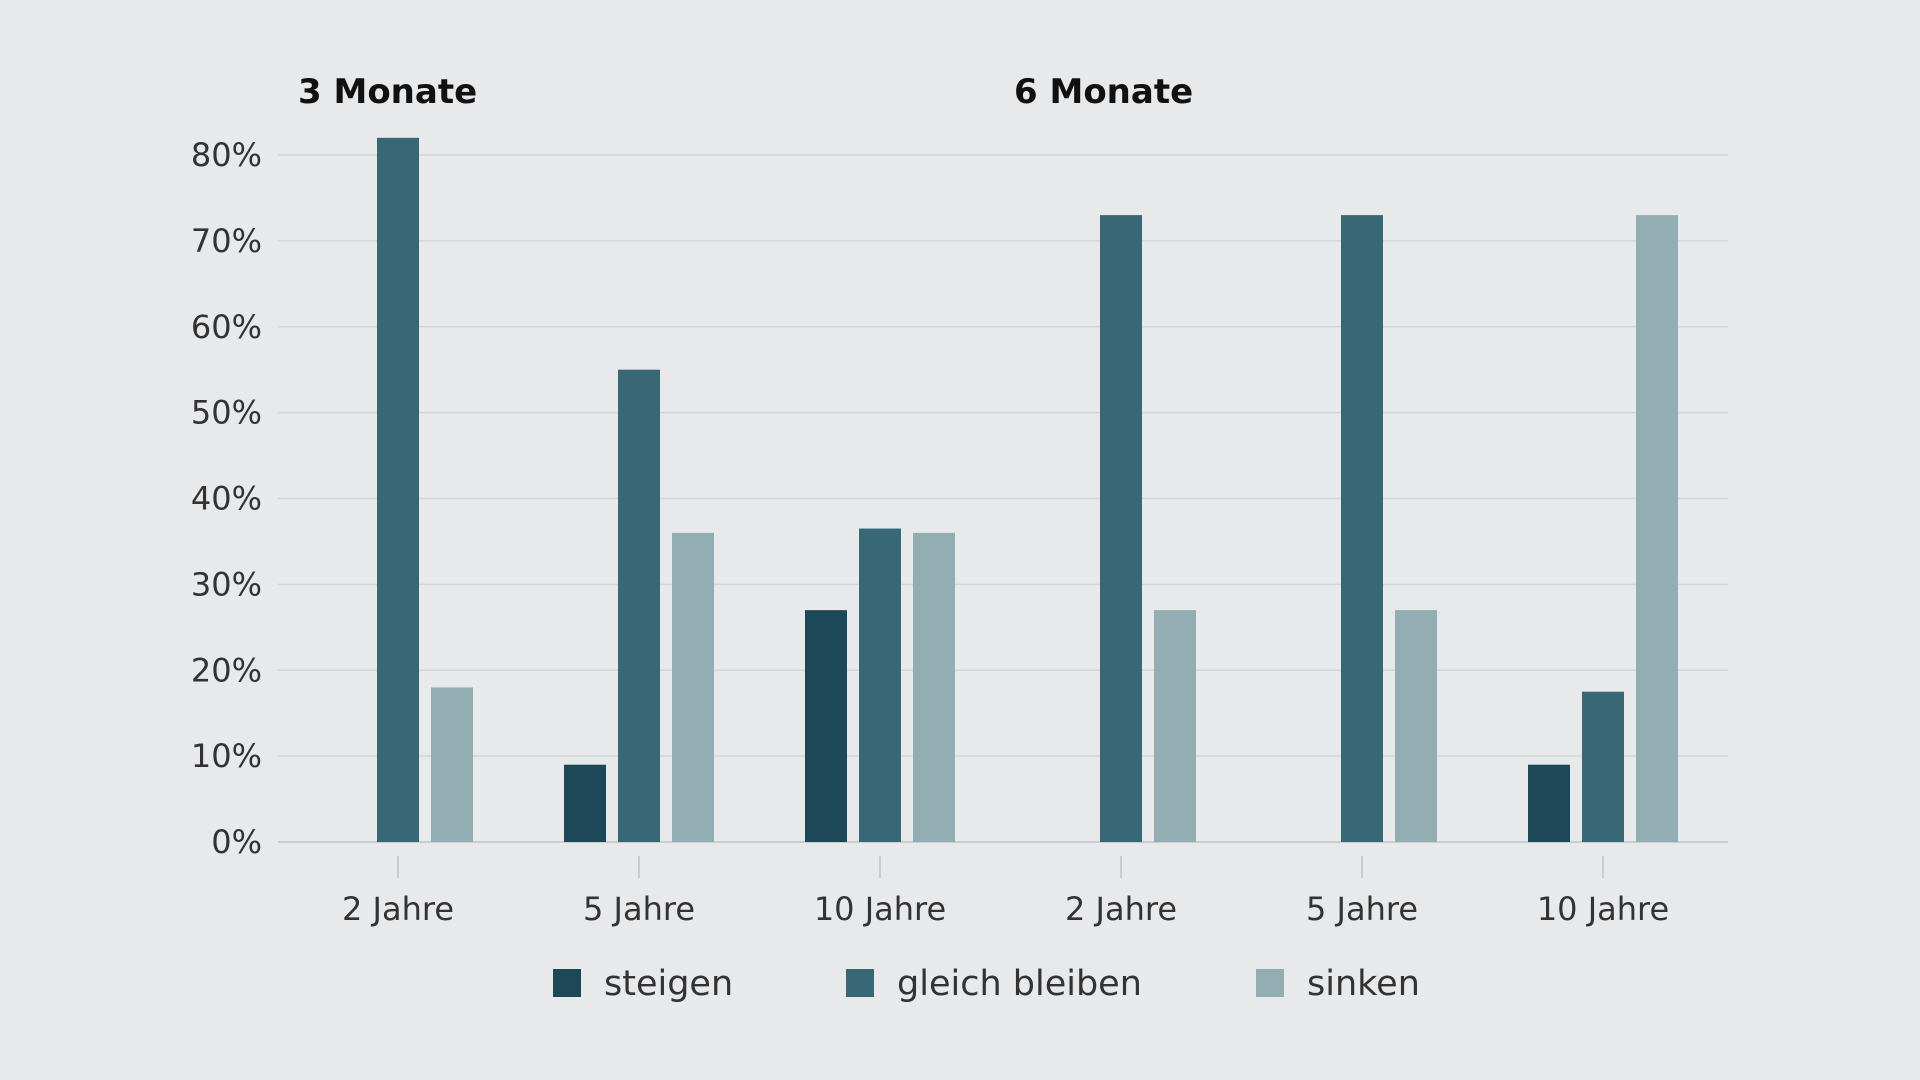 Image resolution: width=1920 pixels, height=1080 pixels. I want to click on legend-label-gleich-bleiben: gleich bleiben, so click(1019, 984).